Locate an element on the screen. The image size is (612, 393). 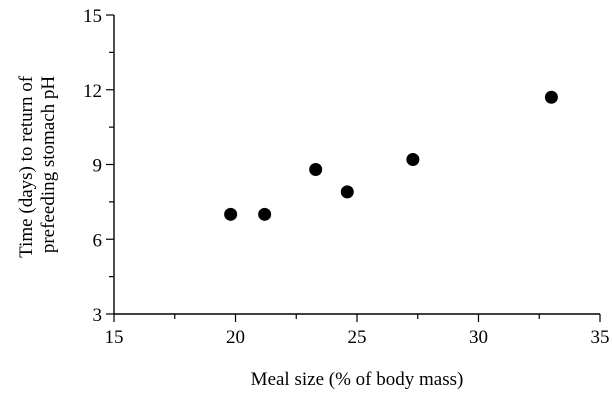
y-ticks: 3 6 9 12 15 is located at coordinates (98, 166).